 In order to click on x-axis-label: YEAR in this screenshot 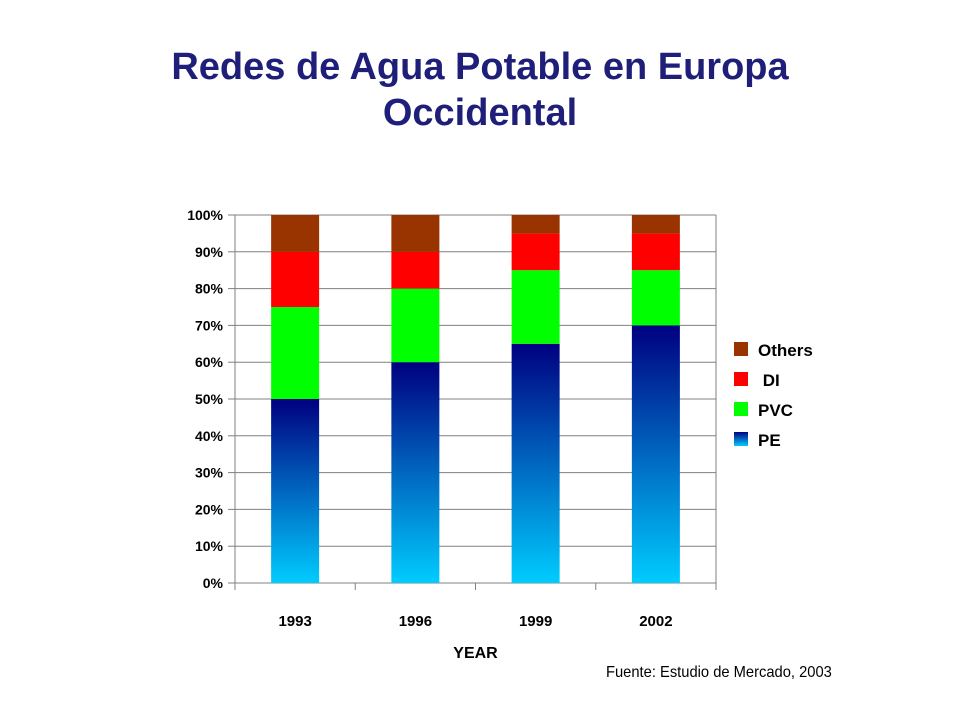, I will do `click(475, 653)`.